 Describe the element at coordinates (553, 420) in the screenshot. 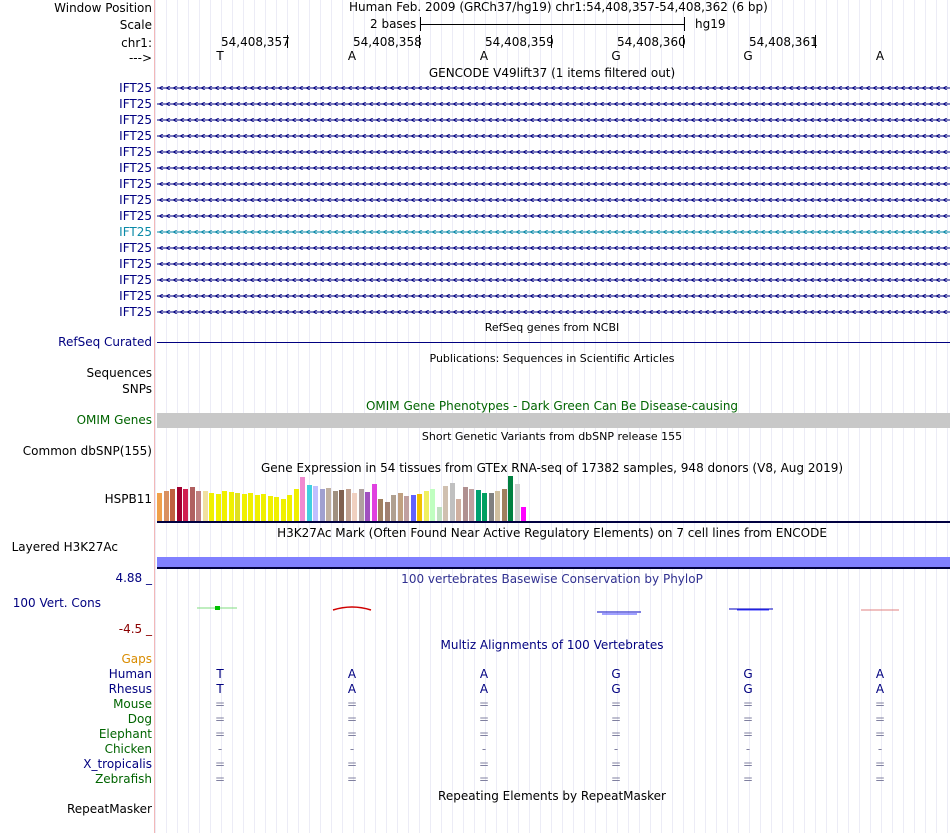

I see `omim-bar` at that location.